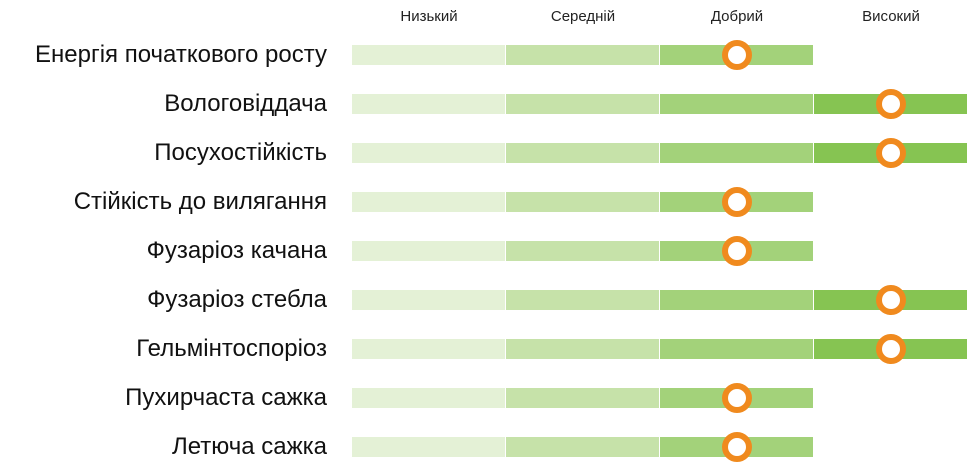 The height and width of the screenshot is (476, 979). Describe the element at coordinates (181, 54) in the screenshot. I see `row-label: Енергія початкового росту` at that location.